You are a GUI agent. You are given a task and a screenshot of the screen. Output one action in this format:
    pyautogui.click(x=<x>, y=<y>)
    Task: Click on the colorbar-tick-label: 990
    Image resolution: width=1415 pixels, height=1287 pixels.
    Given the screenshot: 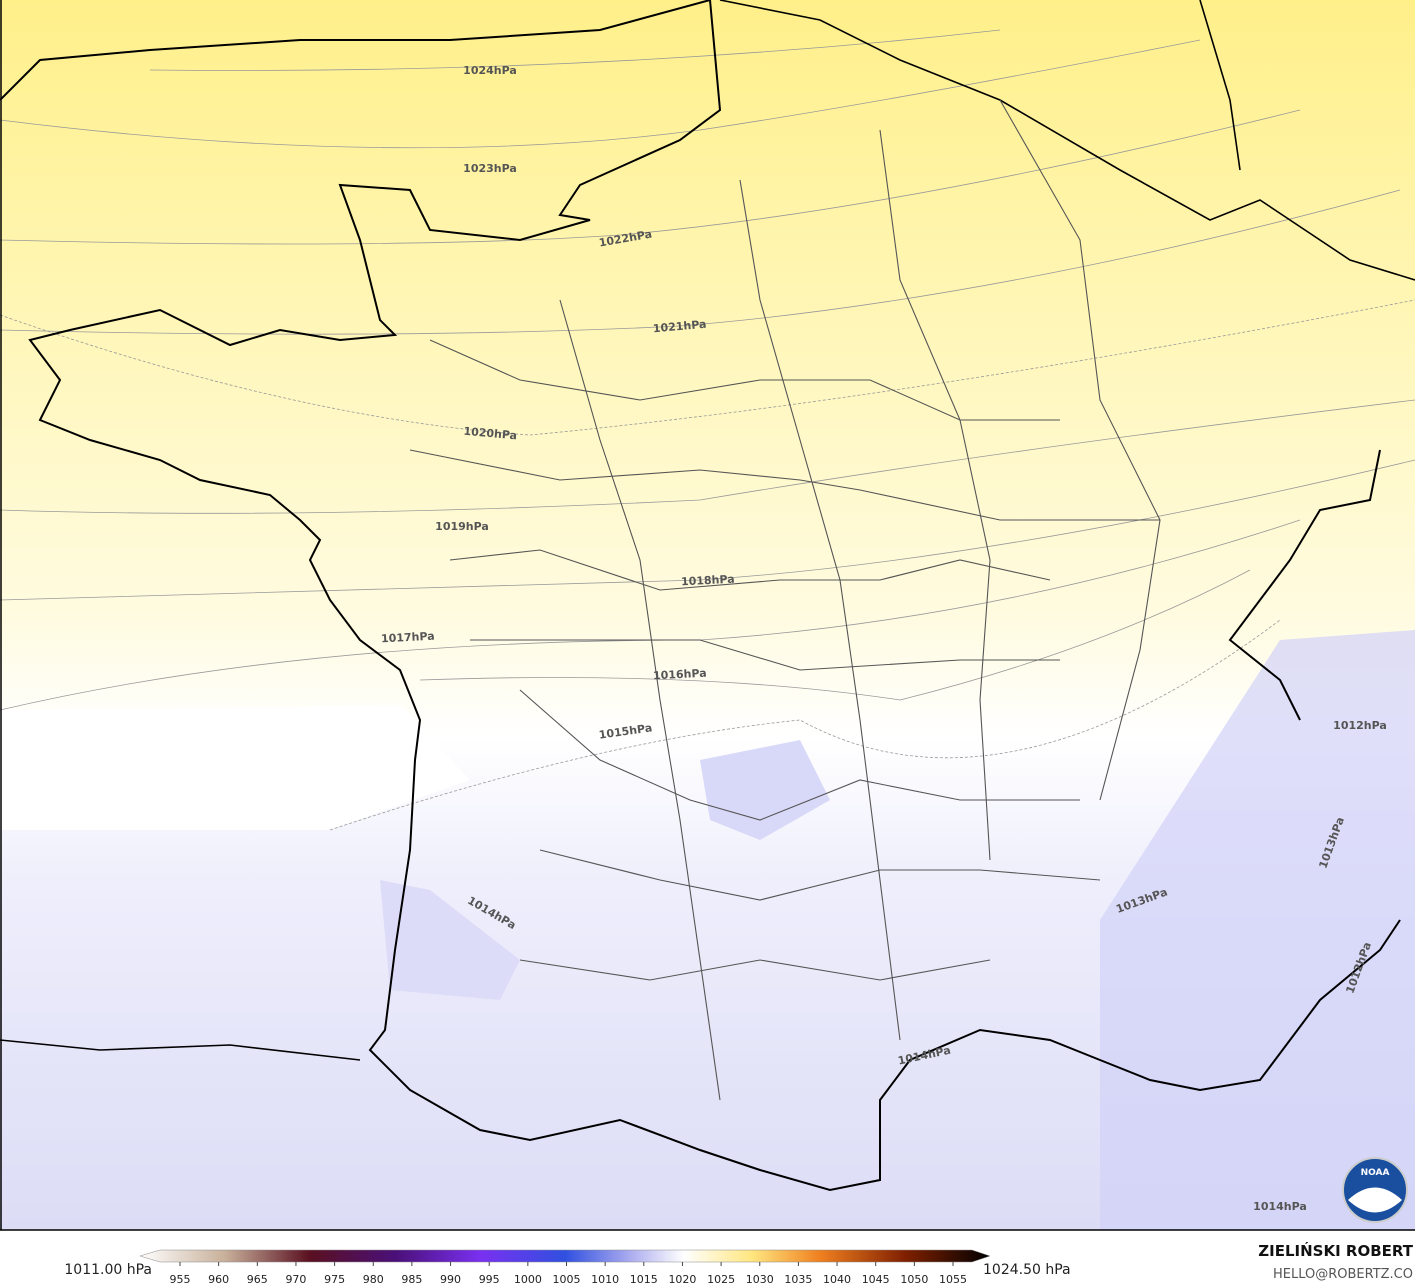 What is the action you would take?
    pyautogui.click(x=450, y=1279)
    